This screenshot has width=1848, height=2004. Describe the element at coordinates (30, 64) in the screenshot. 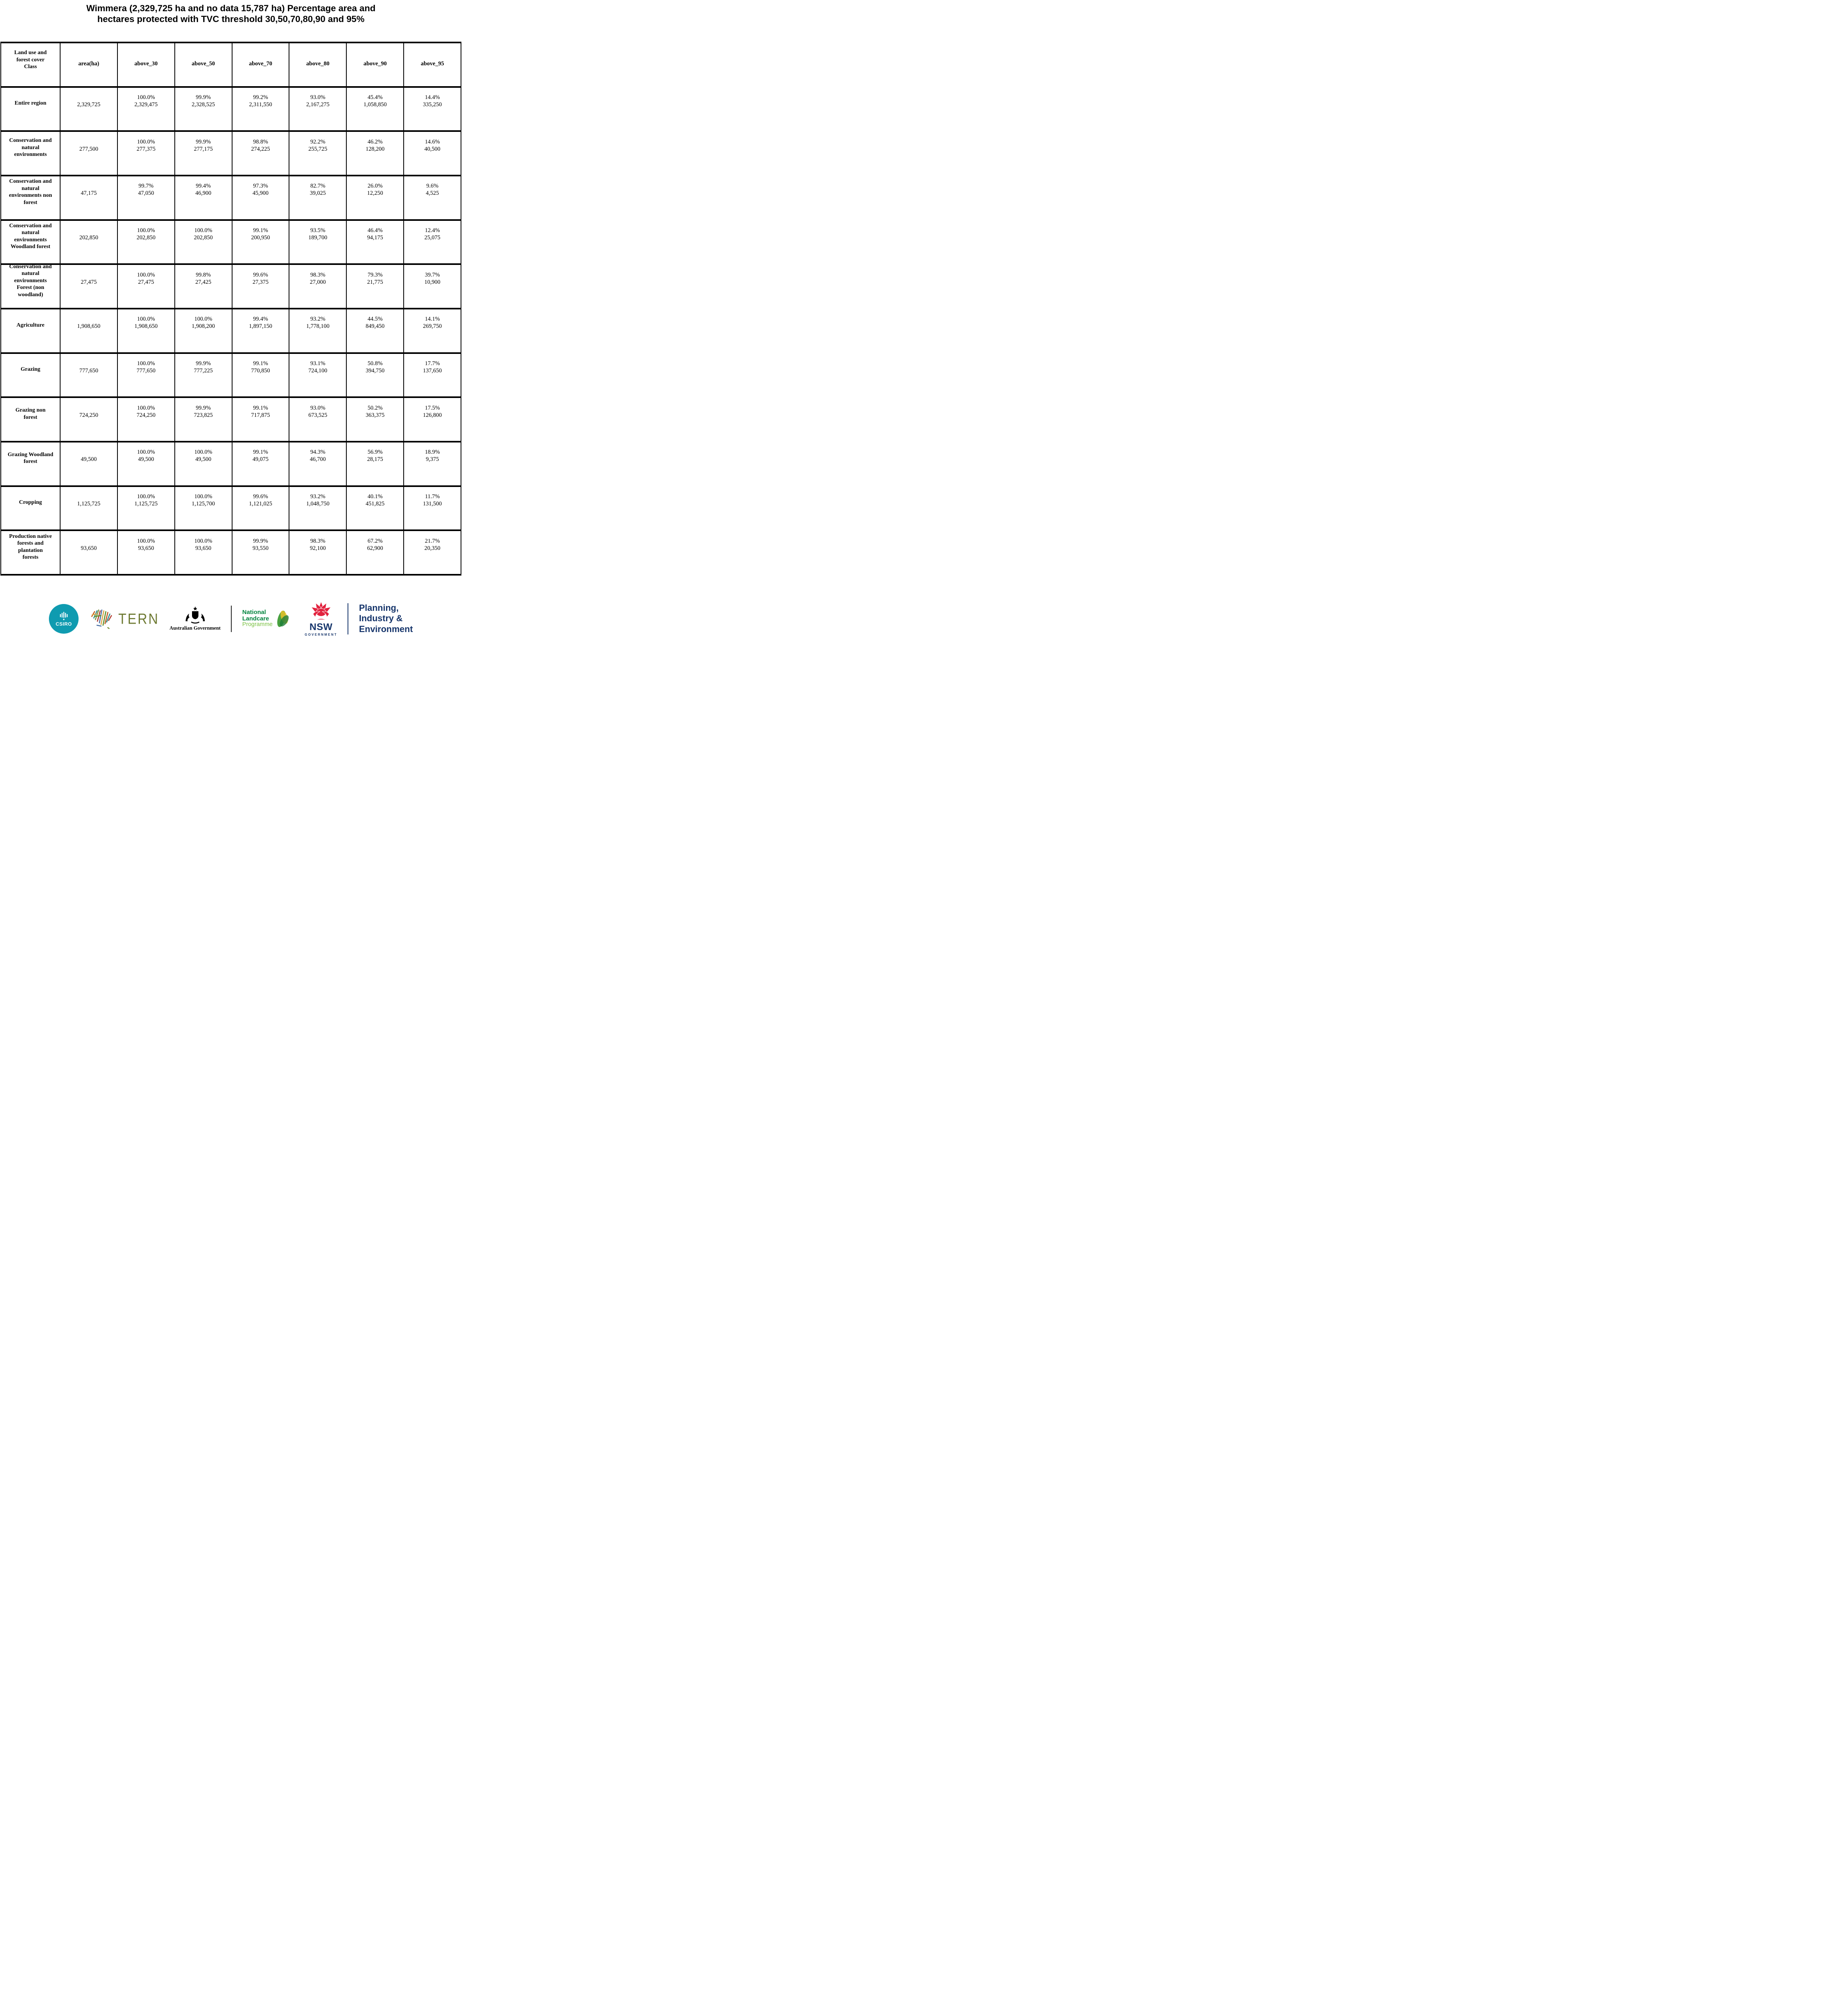

I see `header-cell-class: Land use and forest cover Class` at that location.